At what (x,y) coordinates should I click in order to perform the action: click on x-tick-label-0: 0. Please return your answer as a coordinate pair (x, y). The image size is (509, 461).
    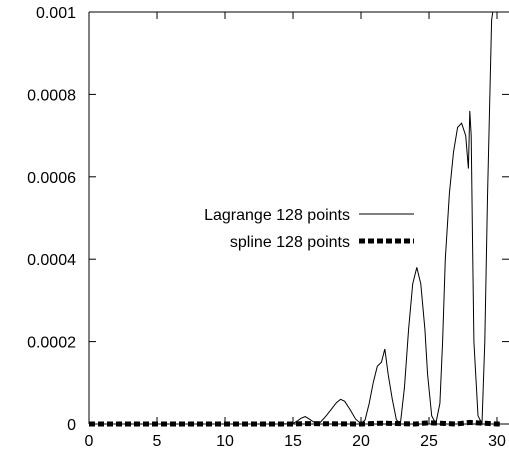
    Looking at the image, I should click on (89, 441).